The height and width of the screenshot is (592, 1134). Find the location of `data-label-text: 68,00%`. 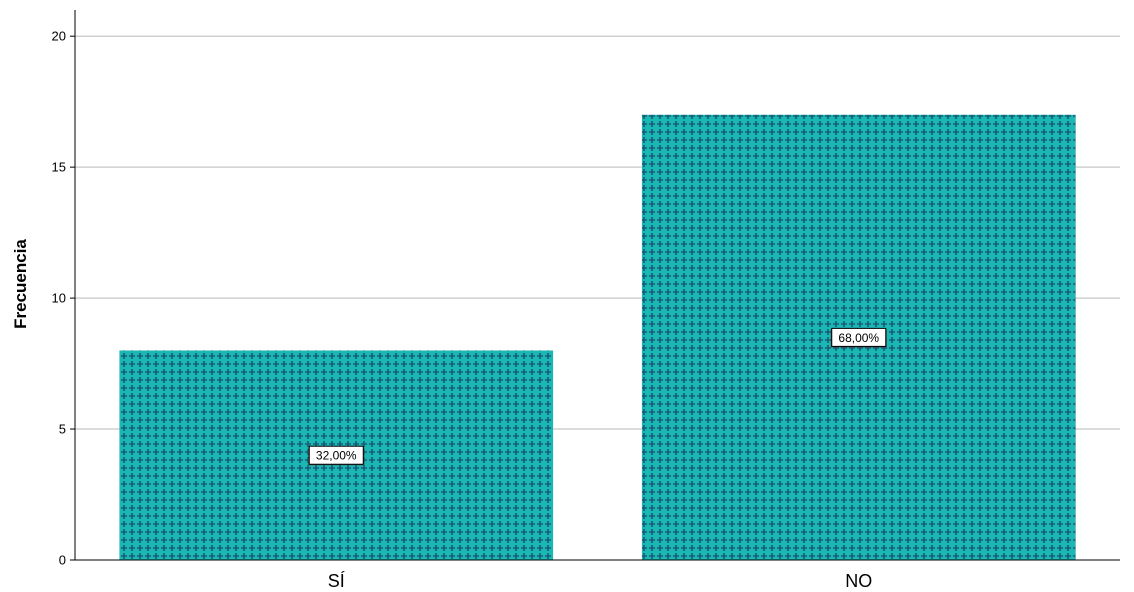

data-label-text: 68,00% is located at coordinates (858, 338).